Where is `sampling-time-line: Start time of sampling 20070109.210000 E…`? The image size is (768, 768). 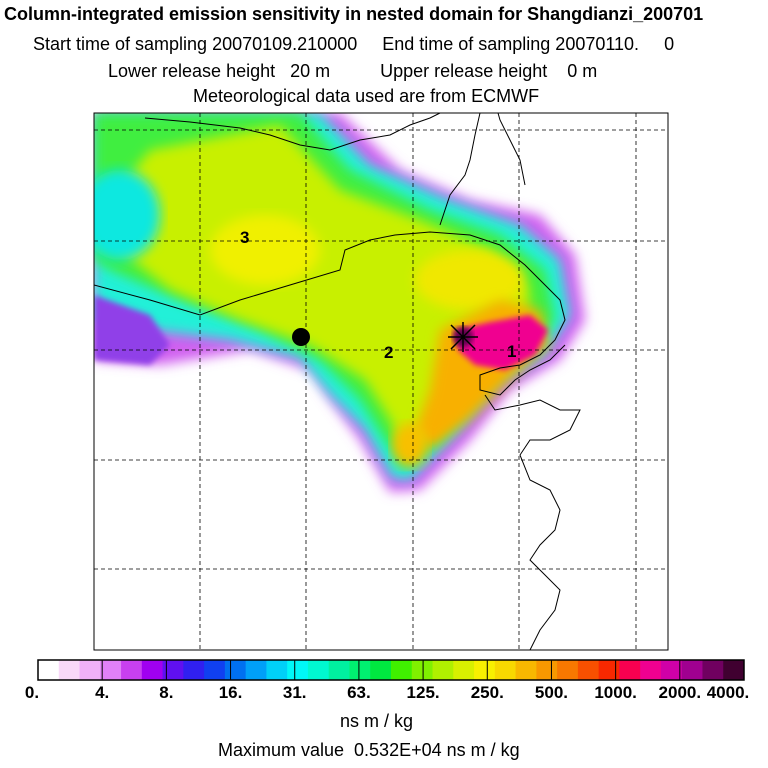 sampling-time-line: Start time of sampling 20070109.210000 E… is located at coordinates (354, 44).